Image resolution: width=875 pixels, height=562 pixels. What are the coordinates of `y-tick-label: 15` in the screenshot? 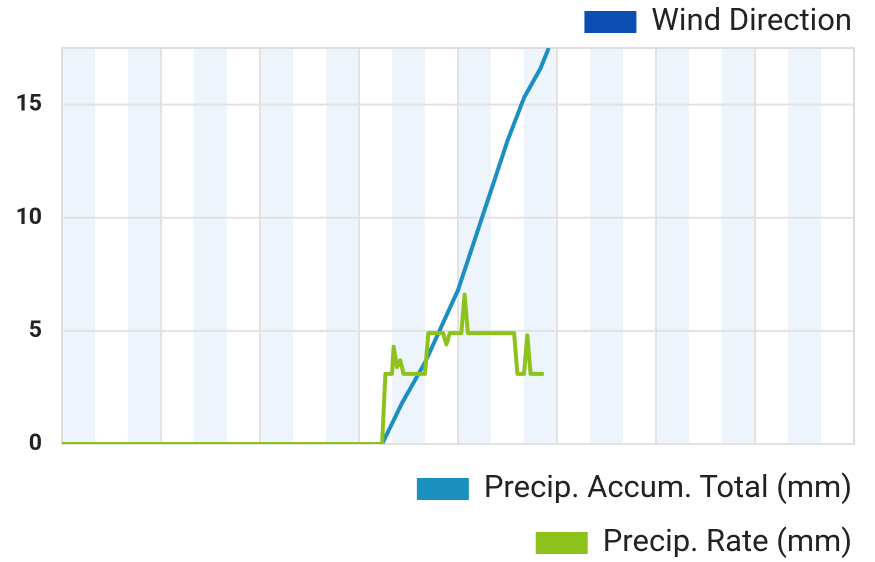 It's located at (29, 103).